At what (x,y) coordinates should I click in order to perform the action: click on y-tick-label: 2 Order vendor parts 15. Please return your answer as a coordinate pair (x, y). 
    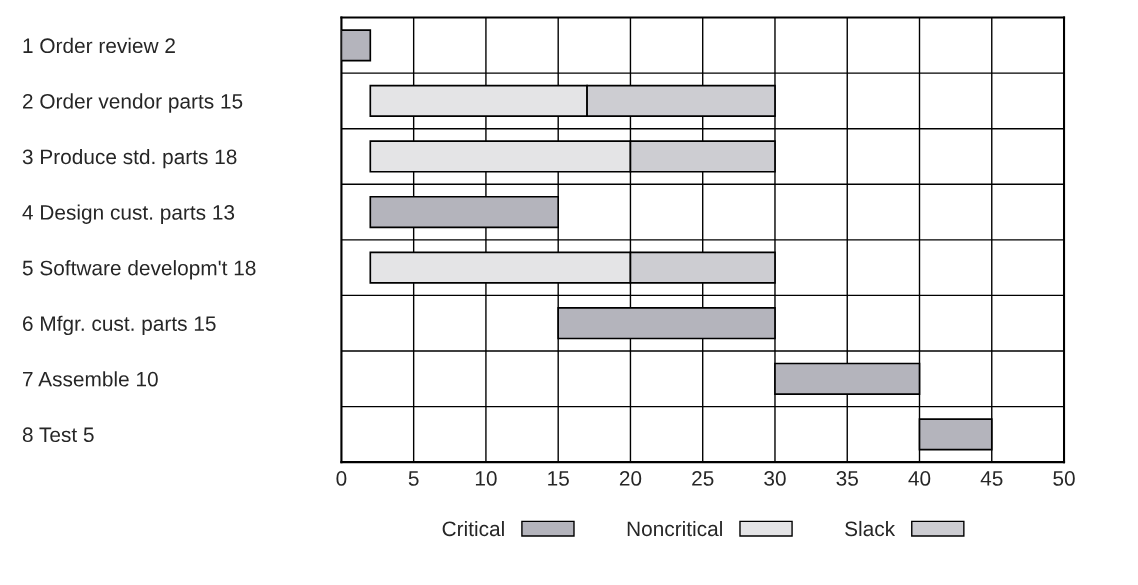
    Looking at the image, I should click on (133, 103).